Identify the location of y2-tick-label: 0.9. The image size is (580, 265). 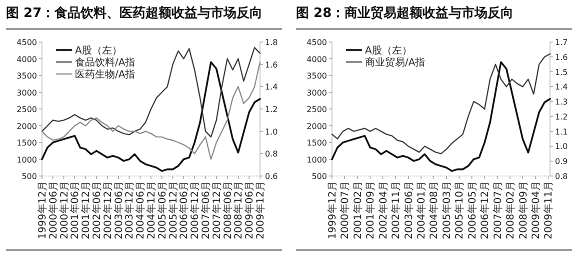
(561, 161).